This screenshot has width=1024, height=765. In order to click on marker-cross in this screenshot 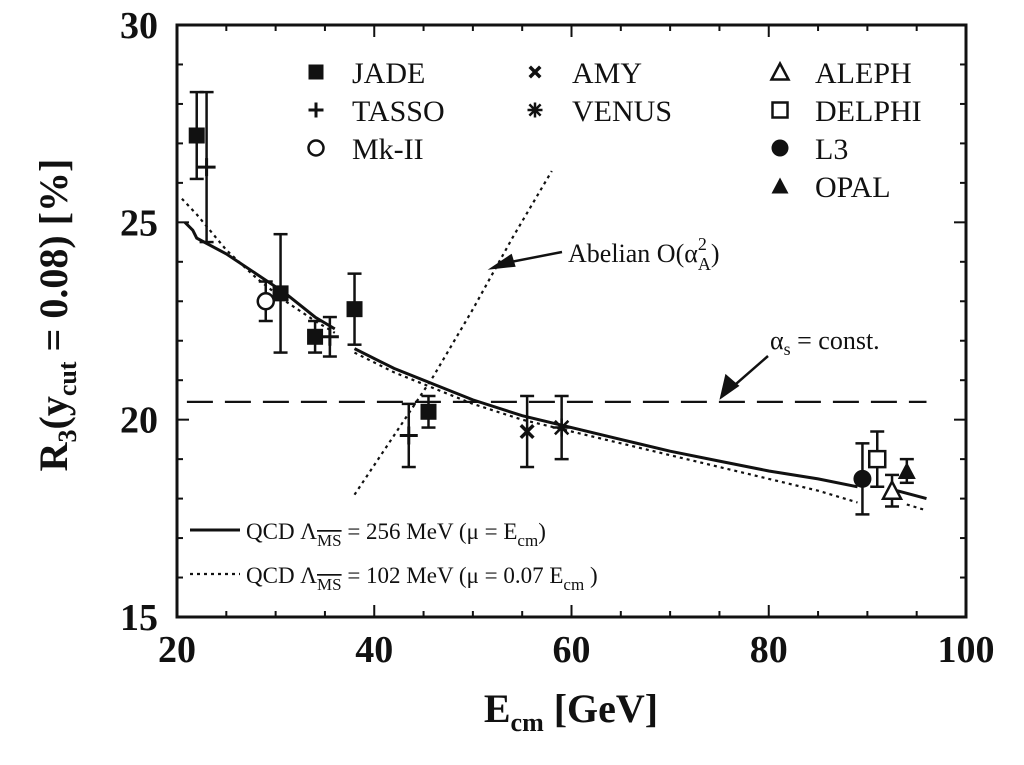, I will do `click(527, 431)`.